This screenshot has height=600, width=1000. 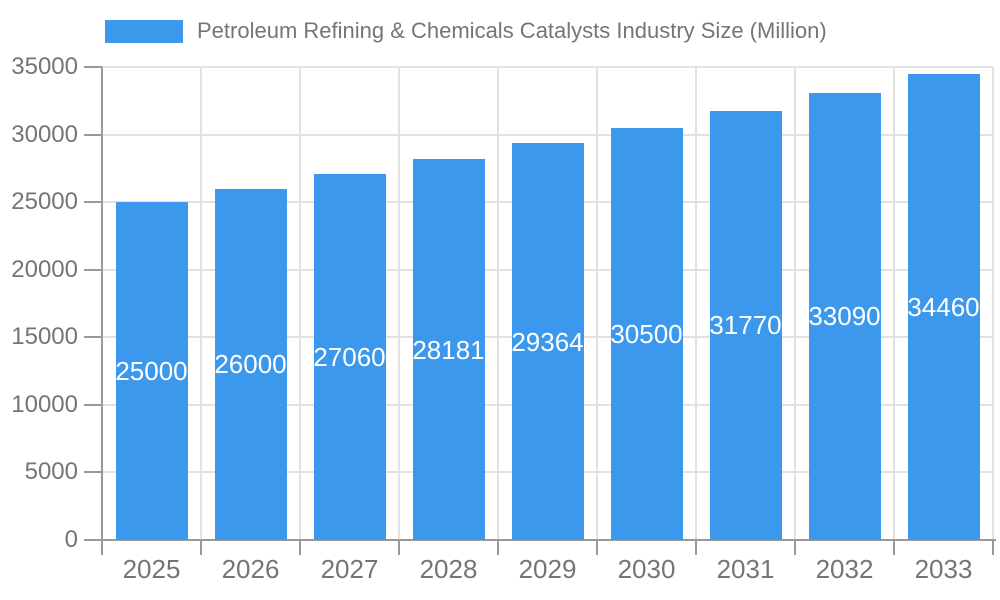 I want to click on bar-value-label: 28181, so click(x=448, y=349).